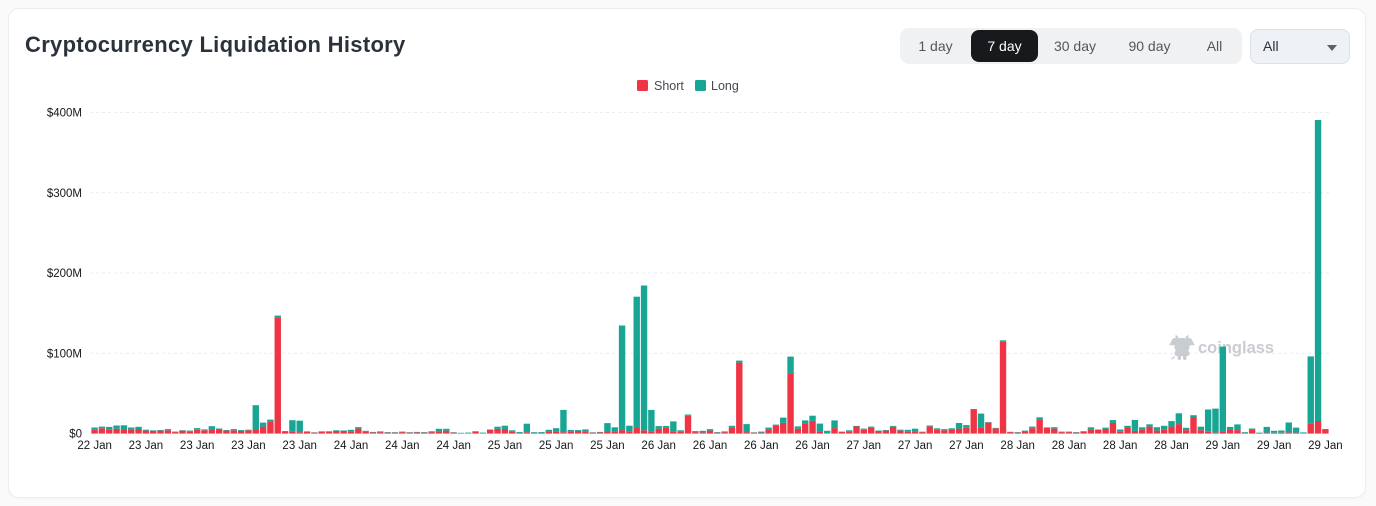 Image resolution: width=1376 pixels, height=506 pixels. I want to click on svg-text: $100M, so click(64, 354).